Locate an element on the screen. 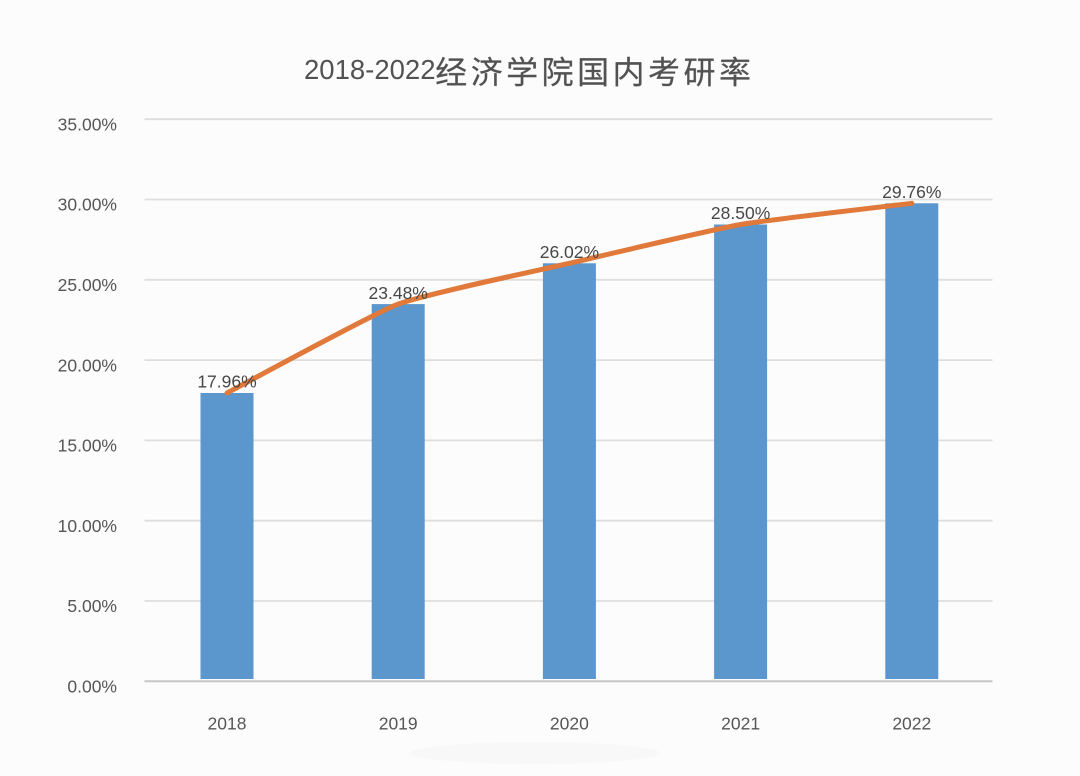  svg-text: 25.00% is located at coordinates (87, 285).